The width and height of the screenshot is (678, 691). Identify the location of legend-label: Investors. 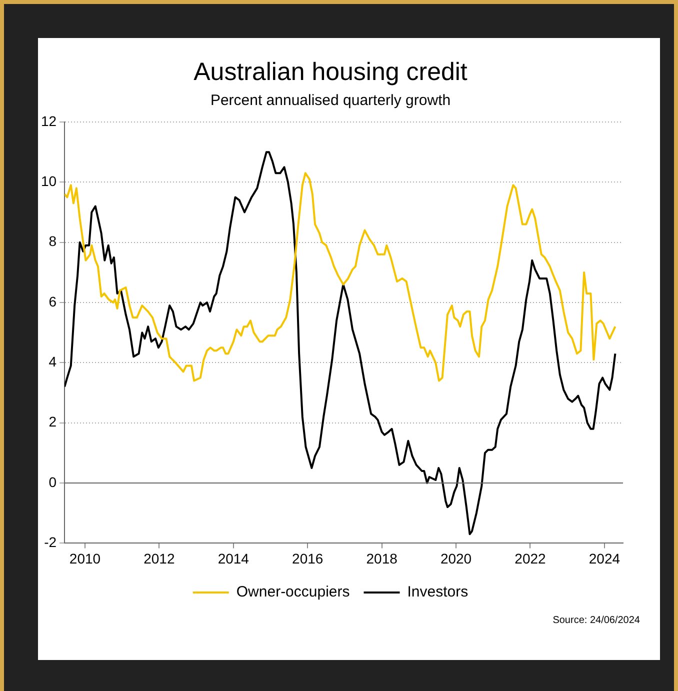
(437, 592).